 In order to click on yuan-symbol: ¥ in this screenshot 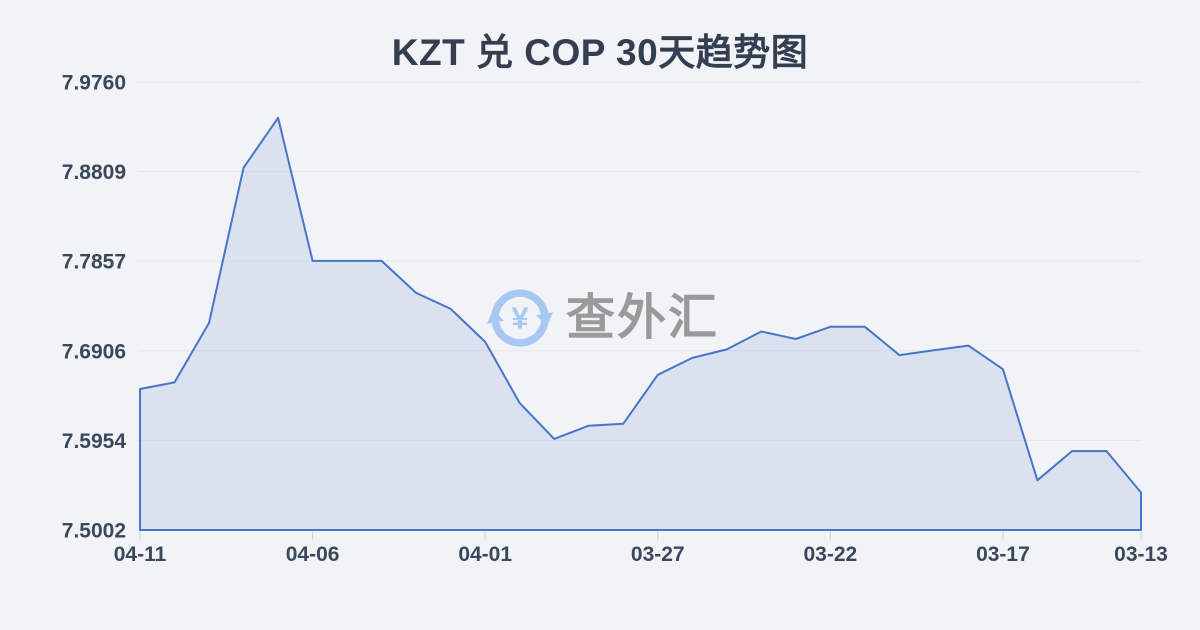, I will do `click(520, 318)`.